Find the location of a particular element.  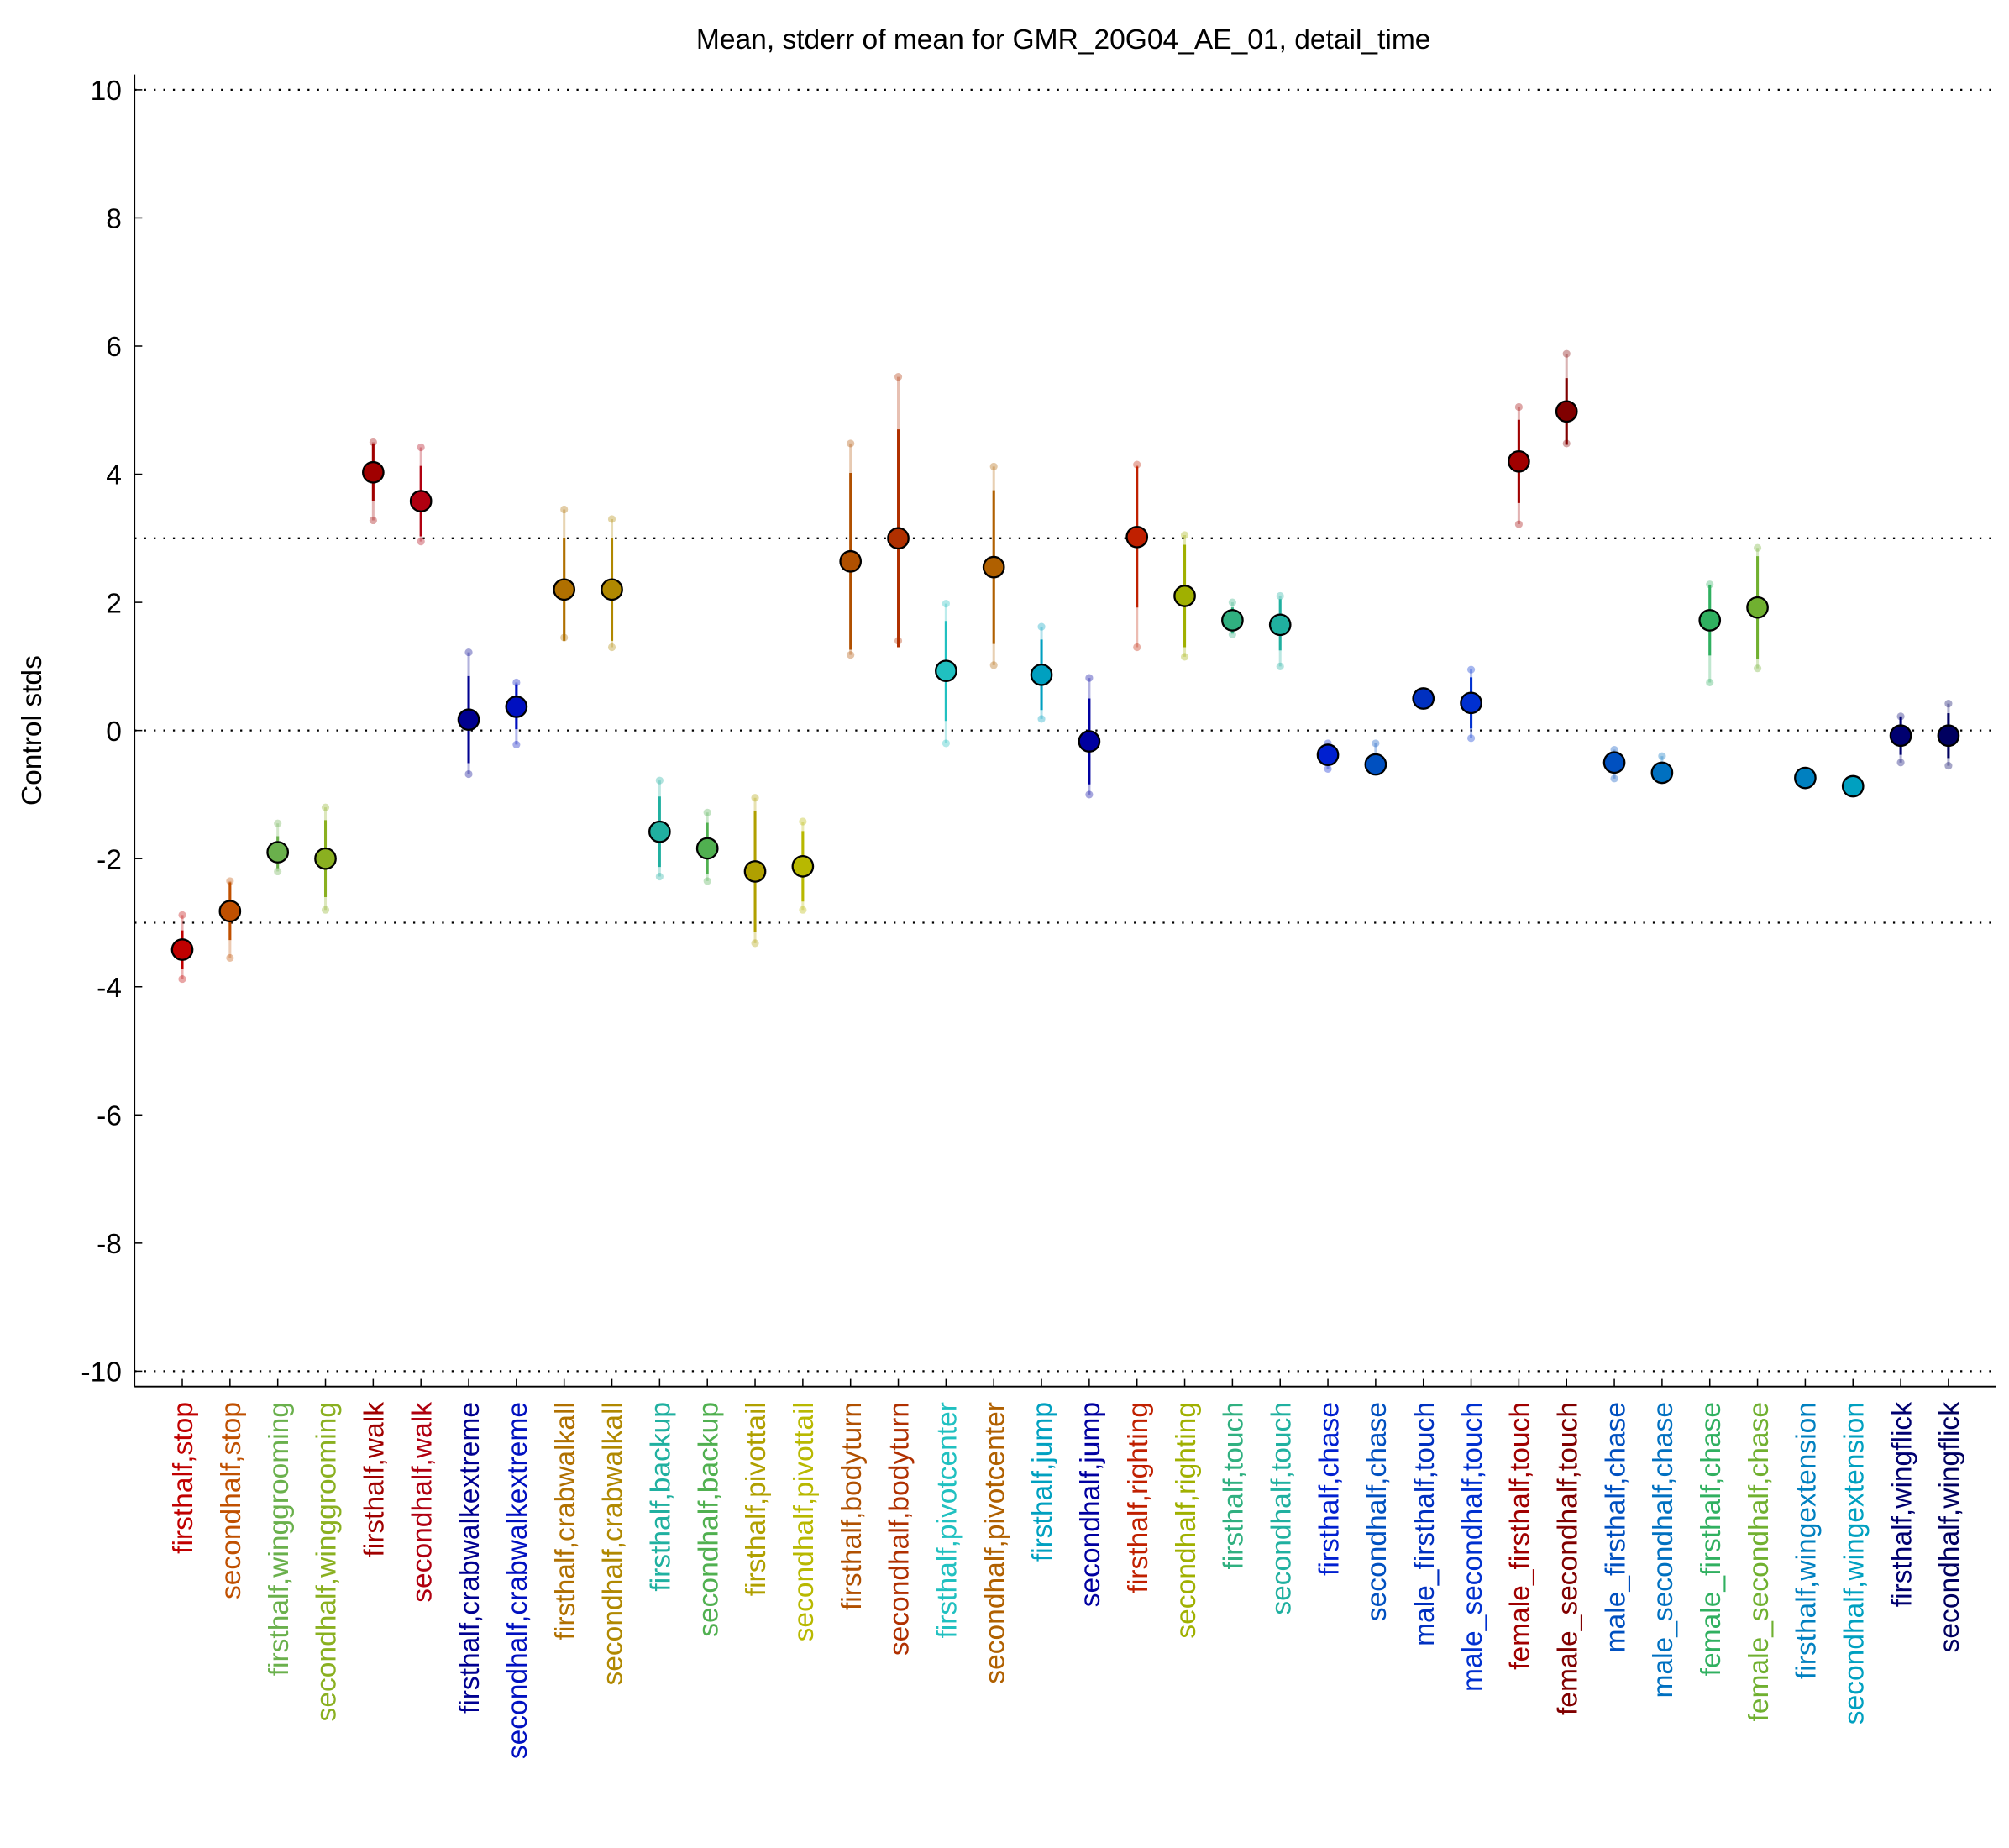

x-tick-label: male_firsthalf,chase is located at coordinates (1615, 1527).